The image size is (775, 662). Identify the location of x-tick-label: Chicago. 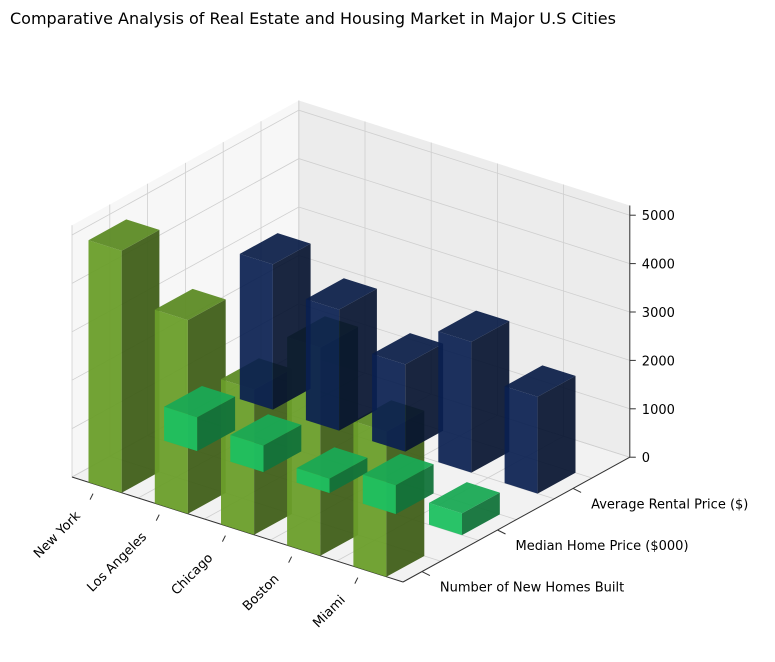
(193, 575).